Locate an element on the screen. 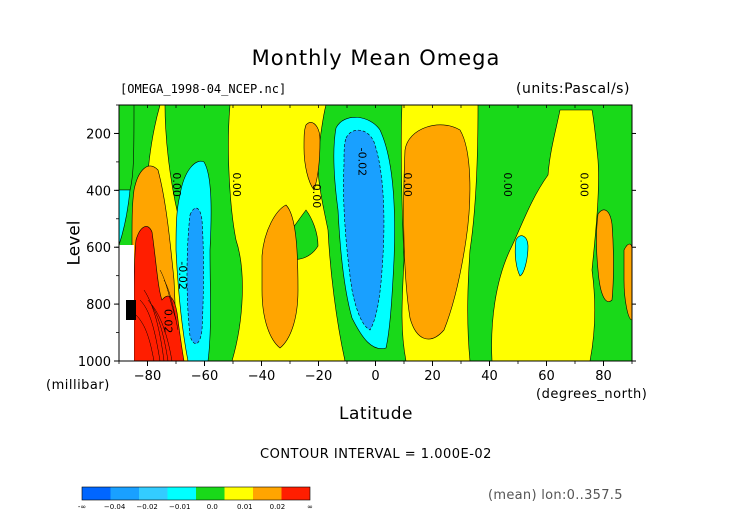  contour-label: 0.02 is located at coordinates (168, 321).